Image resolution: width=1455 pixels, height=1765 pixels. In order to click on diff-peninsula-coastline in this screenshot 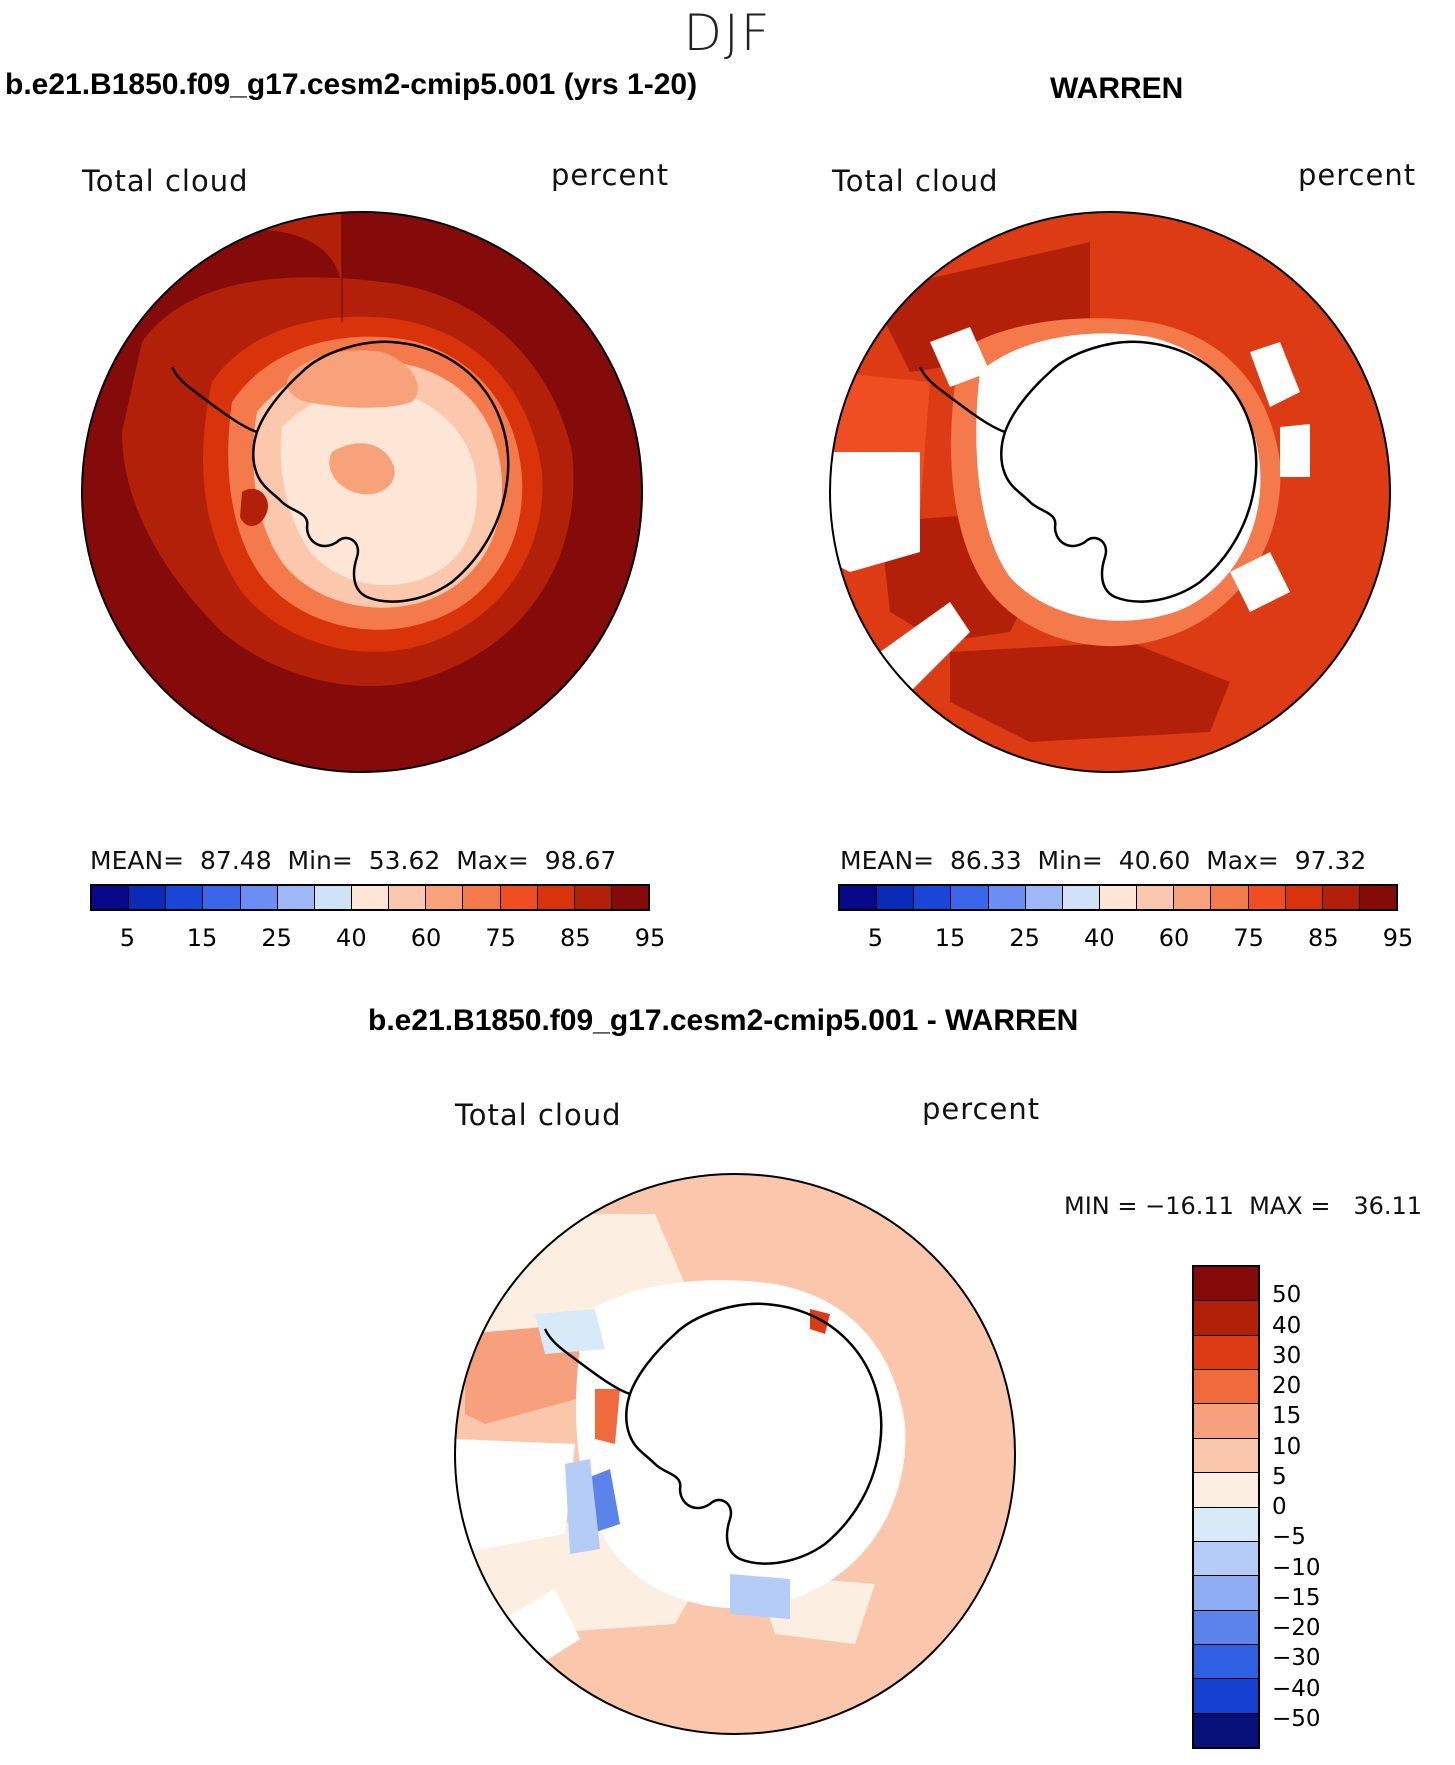, I will do `click(587, 1362)`.